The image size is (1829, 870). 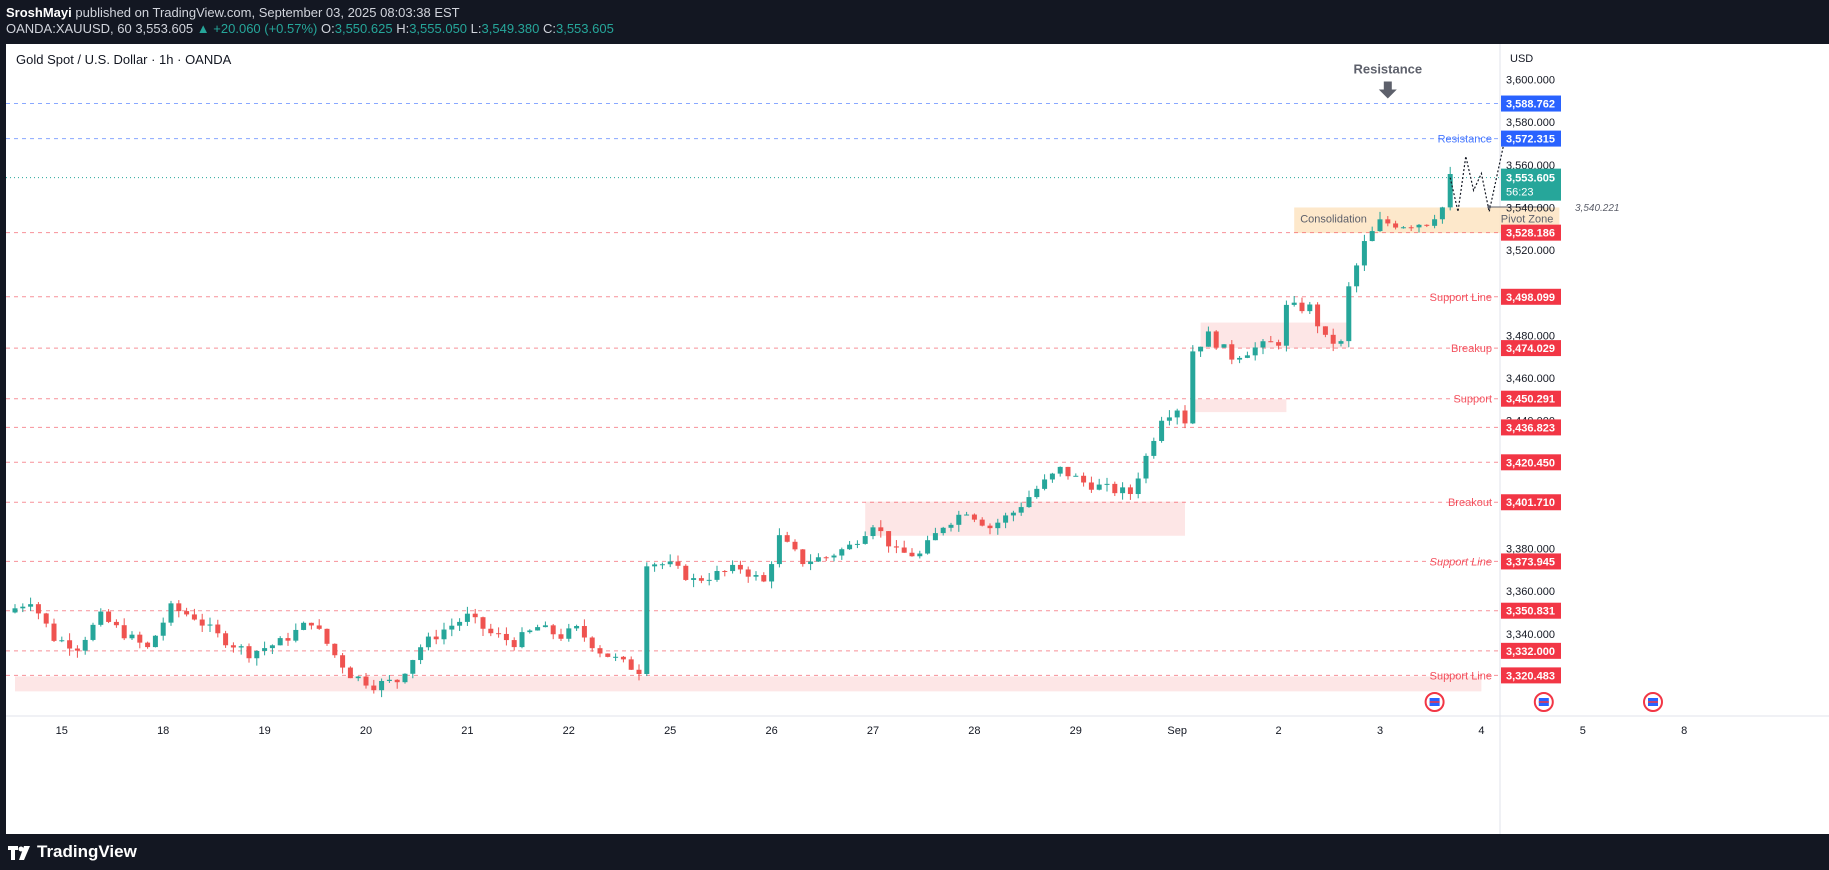 What do you see at coordinates (771, 731) in the screenshot?
I see `x-tick-label: 26` at bounding box center [771, 731].